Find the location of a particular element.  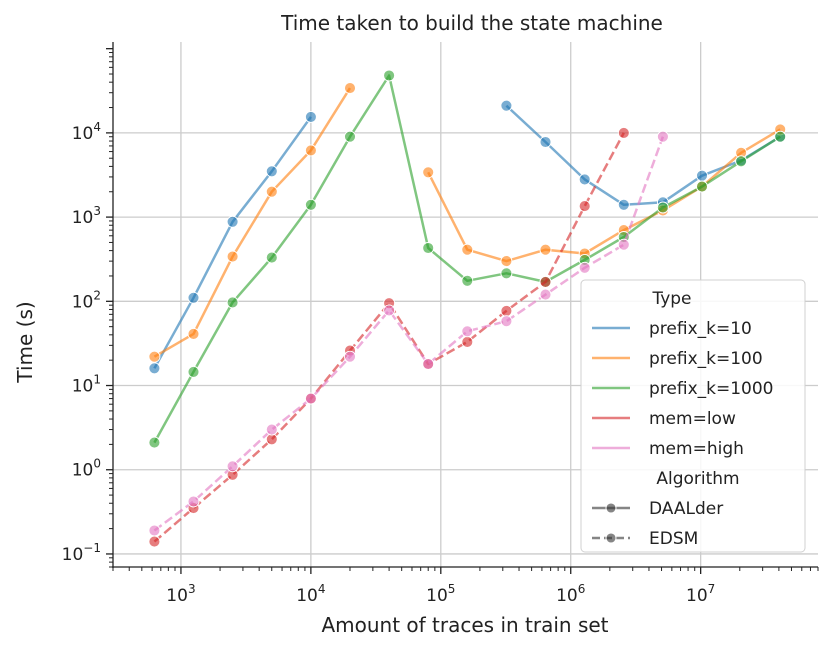

legend-label-4: mem=high is located at coordinates (696, 449).